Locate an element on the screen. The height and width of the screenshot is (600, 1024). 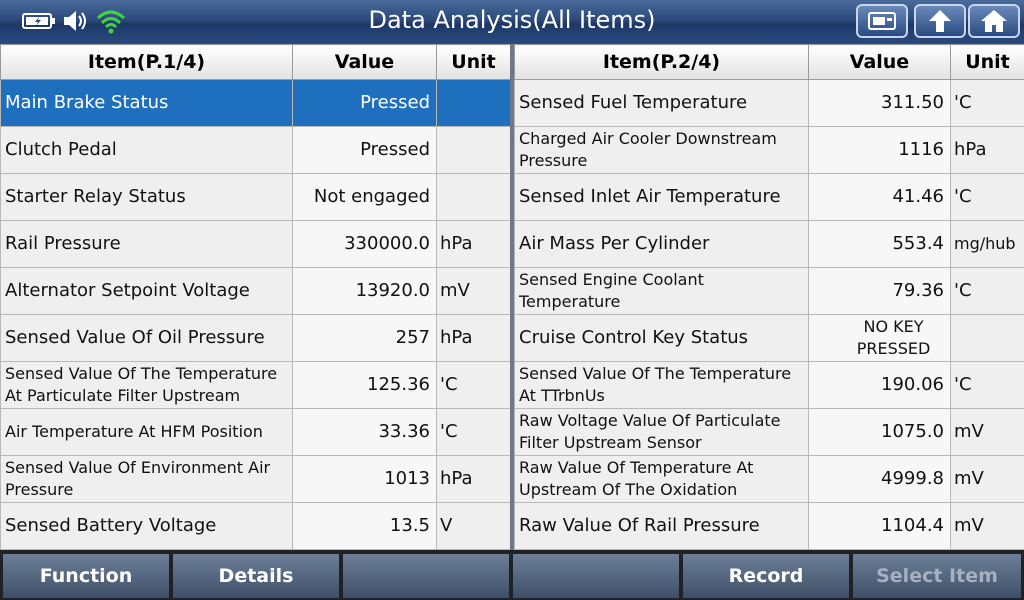
table-row: Sensed Engine Coolant Temperature 79.36 'C is located at coordinates (769, 291).